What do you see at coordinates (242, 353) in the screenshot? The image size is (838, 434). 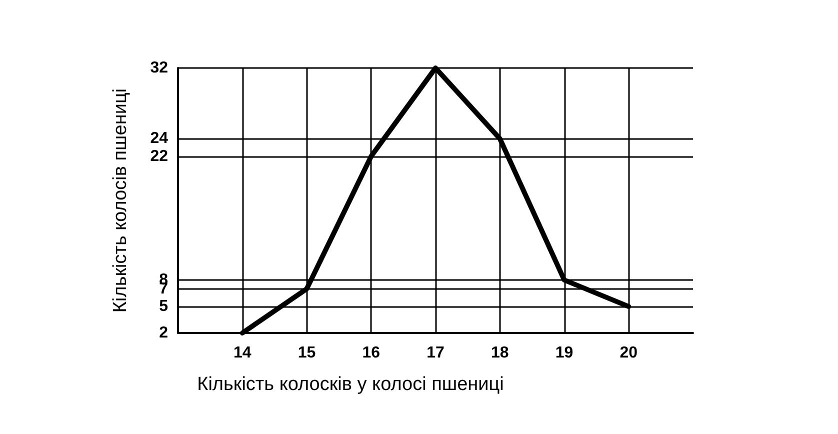 I see `x-tick-label: 14` at bounding box center [242, 353].